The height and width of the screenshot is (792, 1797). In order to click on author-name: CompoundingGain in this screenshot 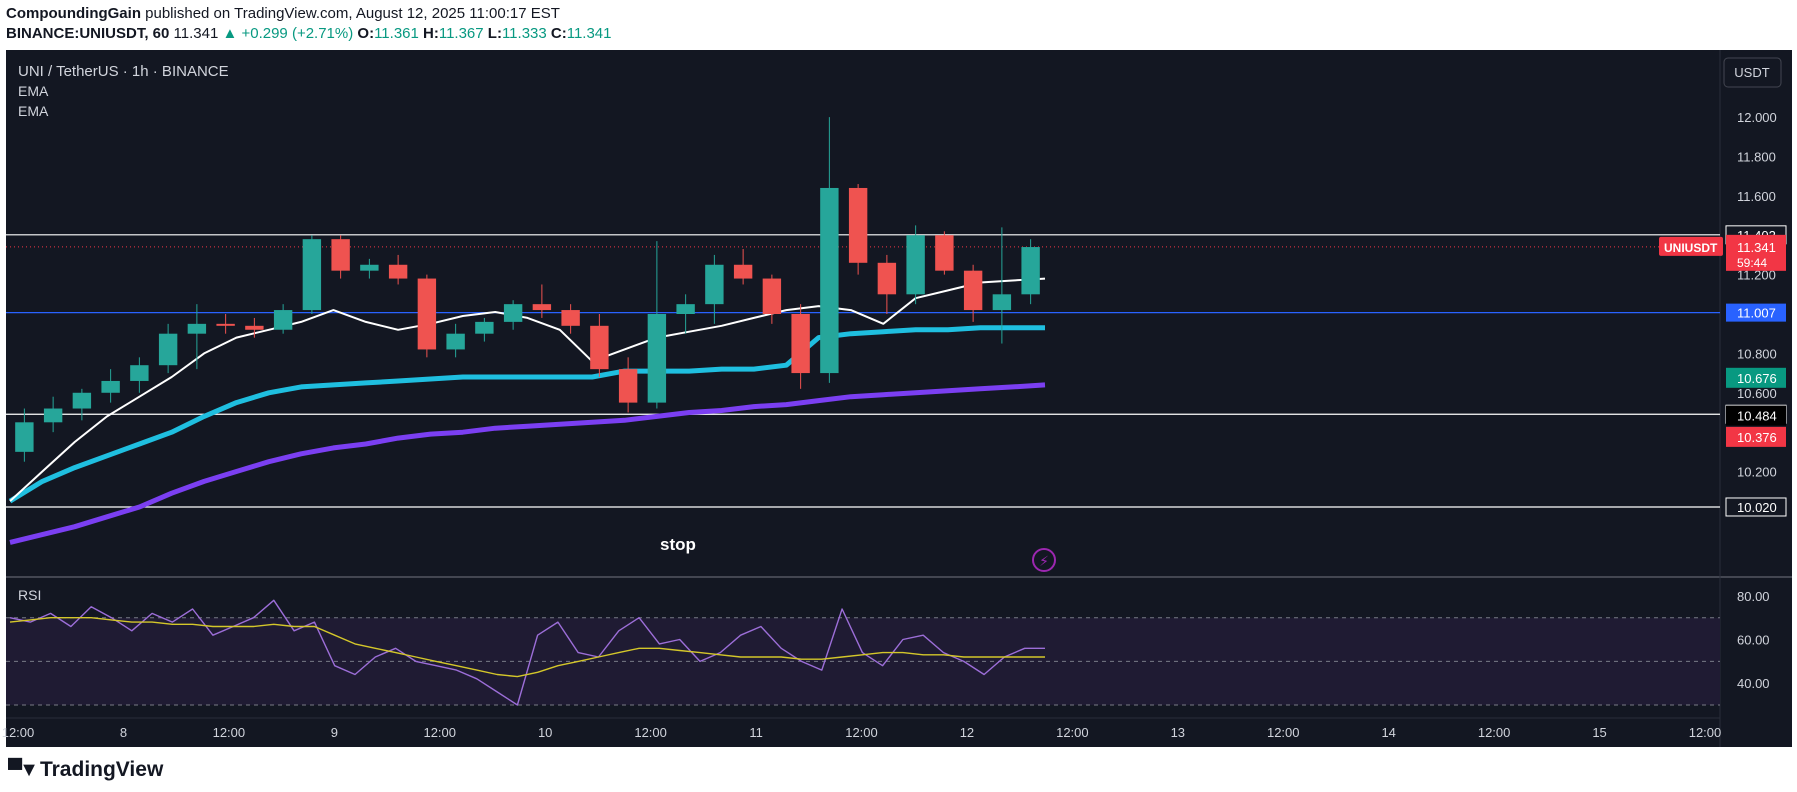, I will do `click(73, 13)`.